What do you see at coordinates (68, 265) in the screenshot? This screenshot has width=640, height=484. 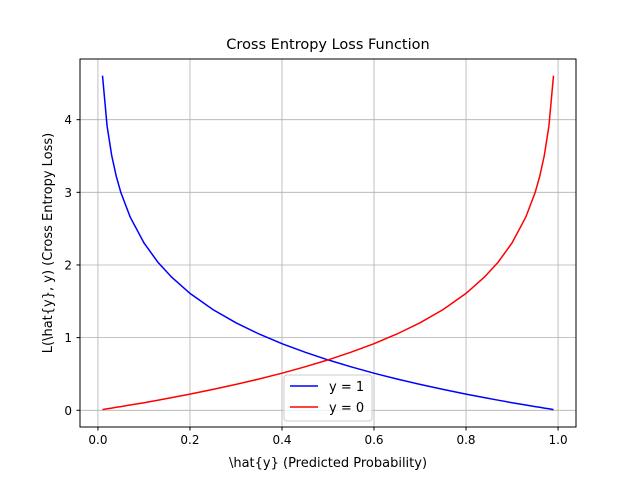 I see `y-tick-label: 2` at bounding box center [68, 265].